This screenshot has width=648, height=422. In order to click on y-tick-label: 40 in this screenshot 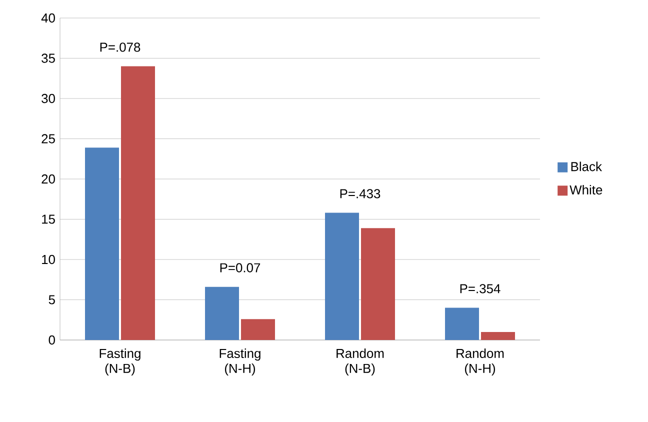, I will do `click(48, 18)`.